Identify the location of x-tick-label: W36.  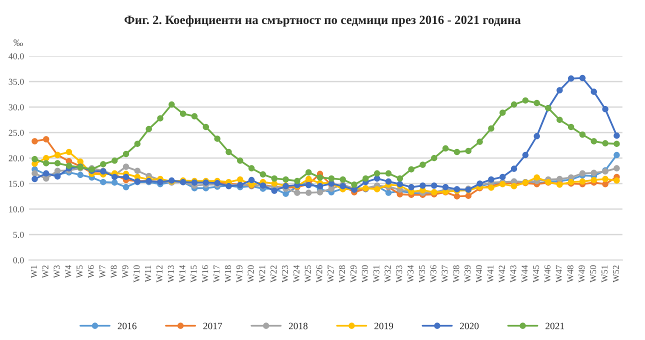
(433, 273).